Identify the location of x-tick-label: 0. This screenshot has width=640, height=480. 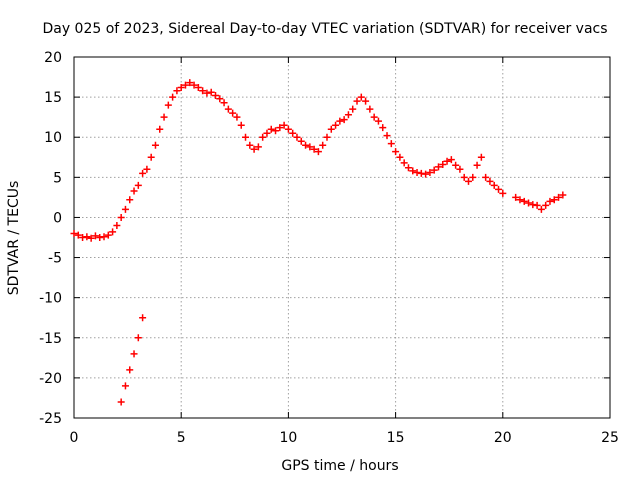
(74, 438).